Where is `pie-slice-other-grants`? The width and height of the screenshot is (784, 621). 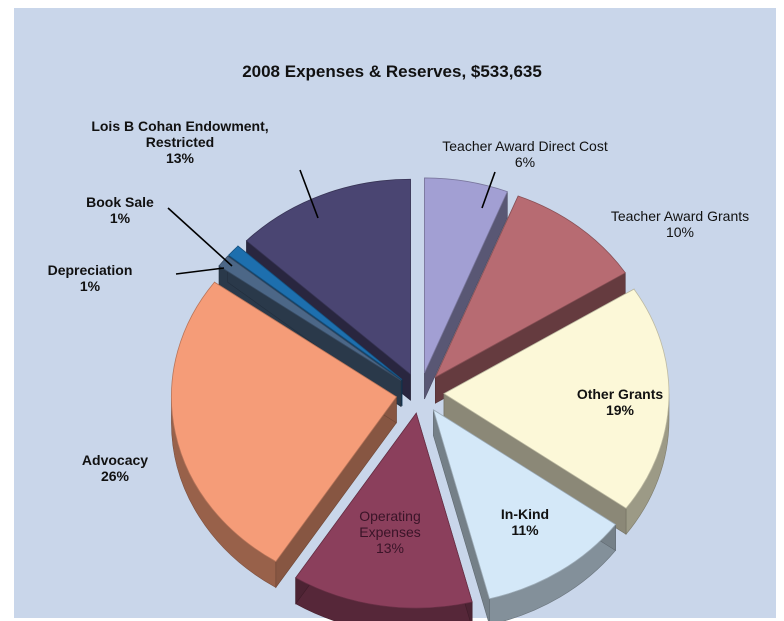
pie-slice-other-grants is located at coordinates (556, 398).